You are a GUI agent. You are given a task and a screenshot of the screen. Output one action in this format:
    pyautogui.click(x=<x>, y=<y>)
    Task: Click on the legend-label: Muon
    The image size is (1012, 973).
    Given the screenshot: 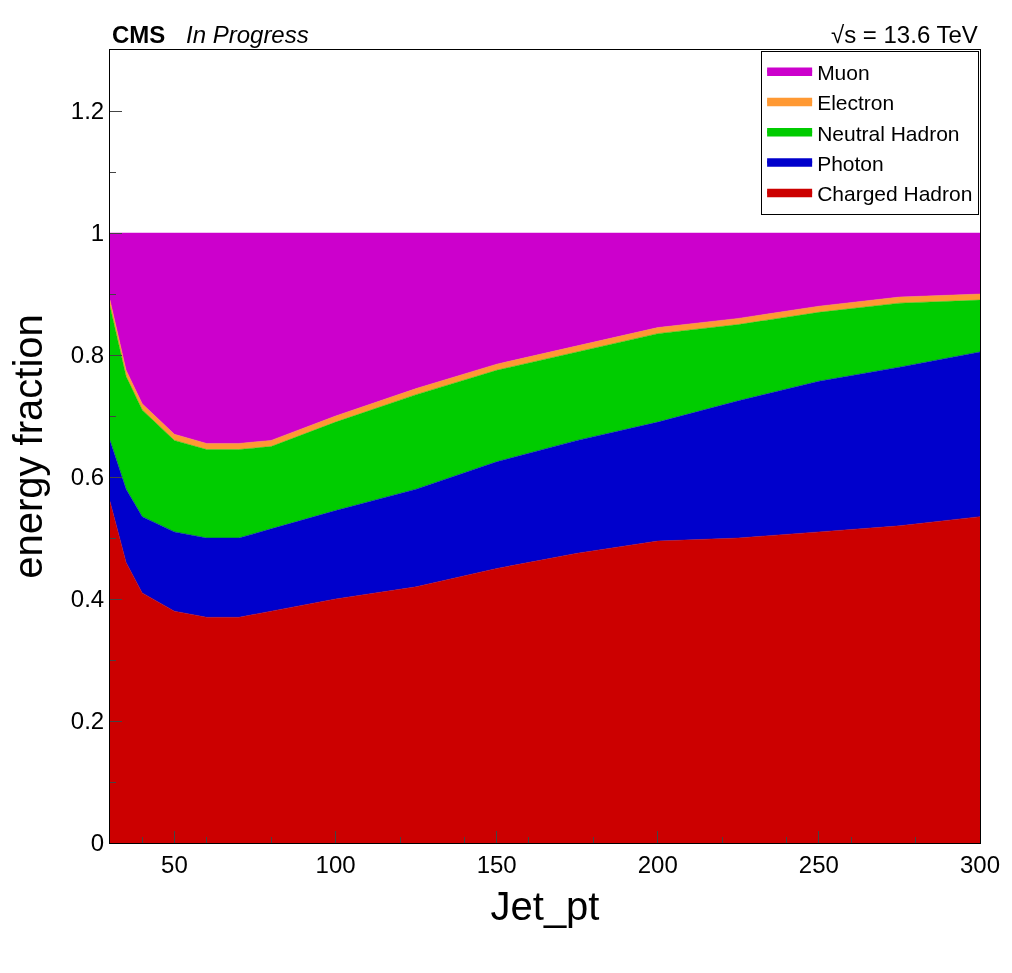 What is the action you would take?
    pyautogui.click(x=843, y=73)
    